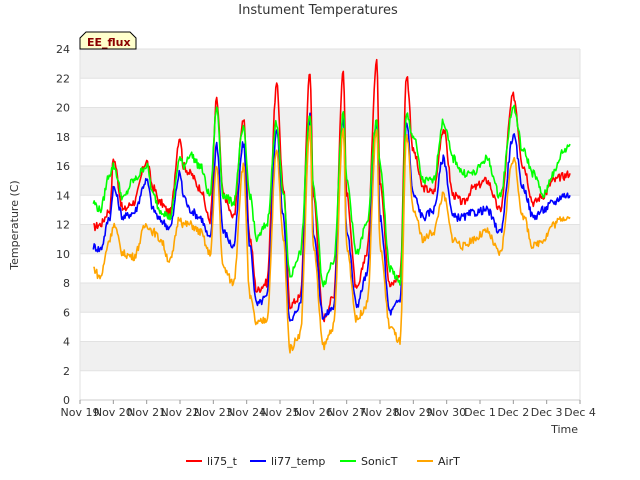  I want to click on legend-label: li77_temp, so click(298, 461).